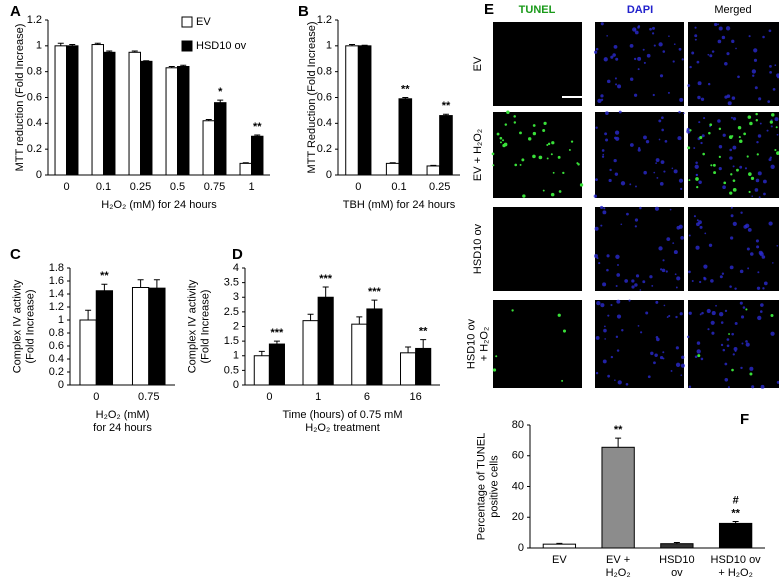  What do you see at coordinates (251, 187) in the screenshot?
I see `x-tick-label: 1` at bounding box center [251, 187].